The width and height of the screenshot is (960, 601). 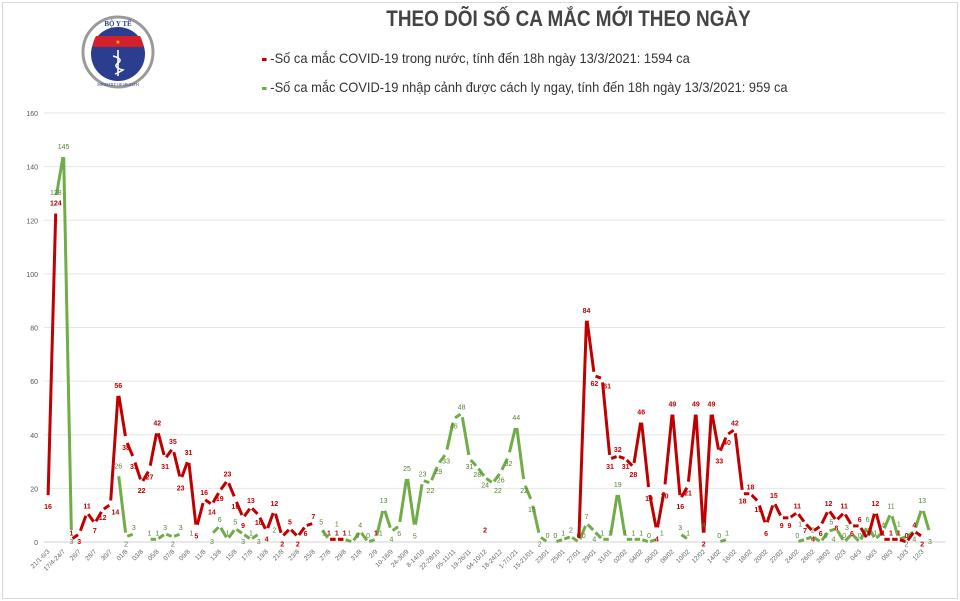 What do you see at coordinates (501, 480) in the screenshot?
I see `imported-data-label: 26` at bounding box center [501, 480].